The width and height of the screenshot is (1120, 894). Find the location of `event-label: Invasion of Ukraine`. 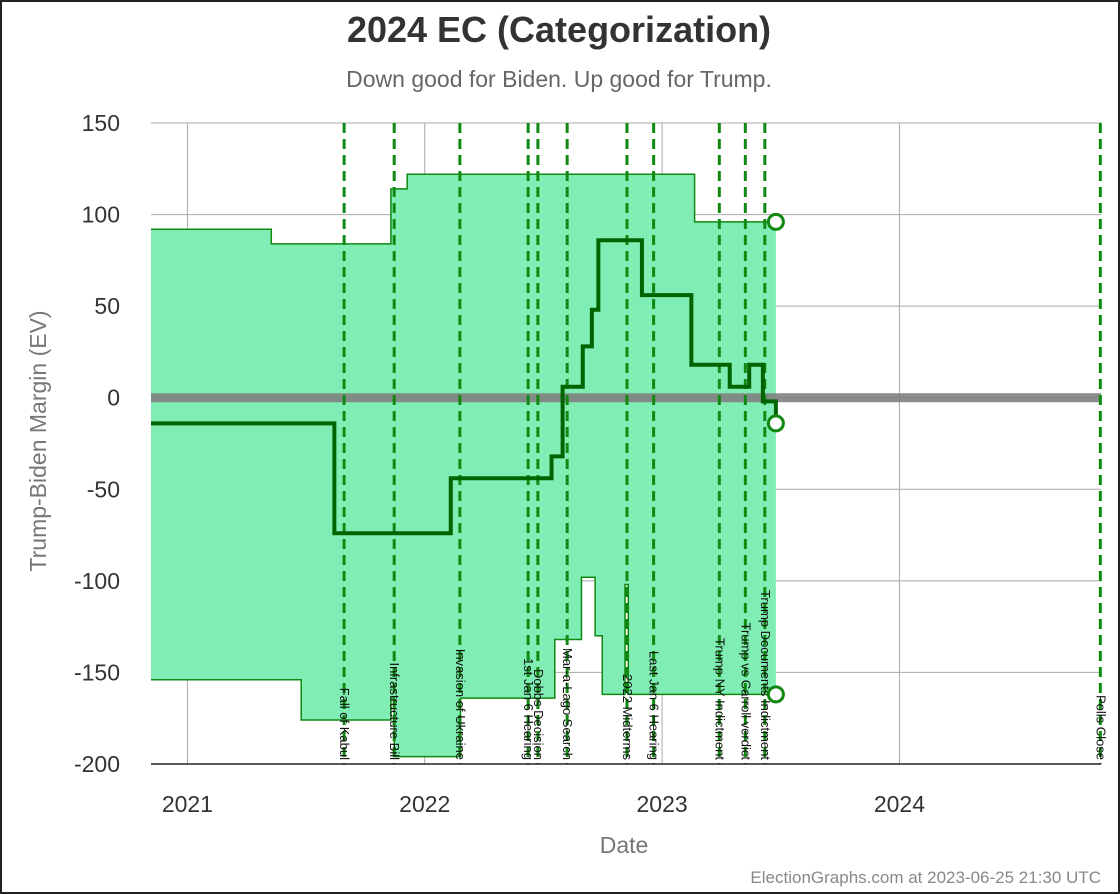

event-label: Invasion of Ukraine is located at coordinates (460, 704).